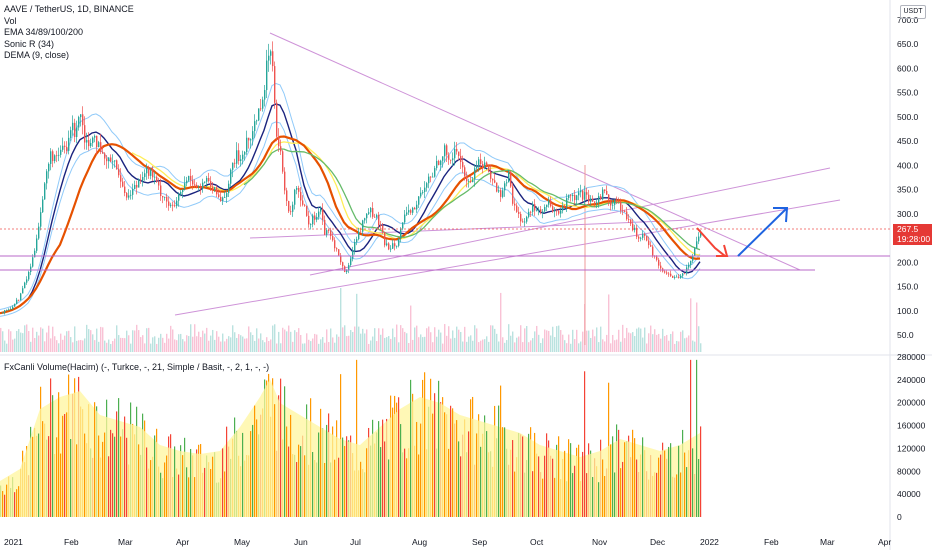  What do you see at coordinates (37, 55) in the screenshot?
I see `legend-dema: DEMA (9, close)` at bounding box center [37, 55].